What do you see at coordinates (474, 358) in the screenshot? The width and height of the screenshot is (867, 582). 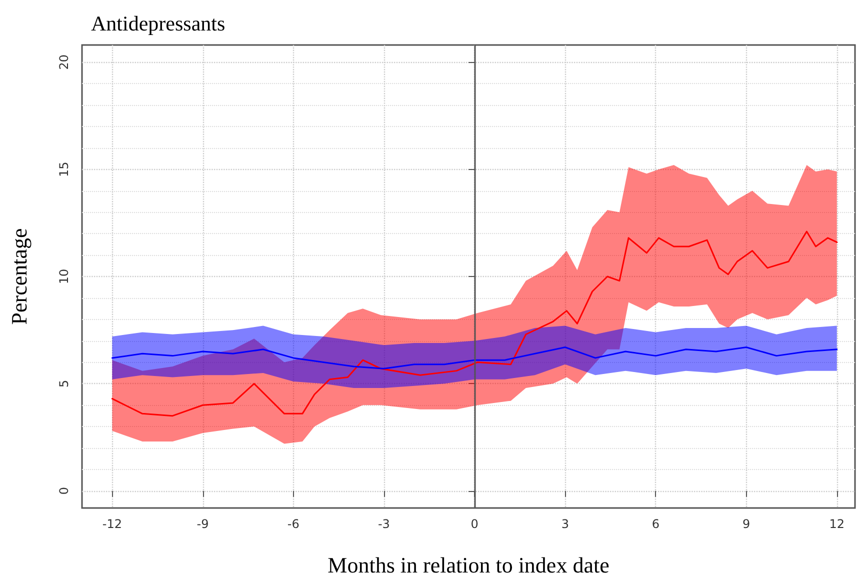 I see `line-series` at bounding box center [474, 358].